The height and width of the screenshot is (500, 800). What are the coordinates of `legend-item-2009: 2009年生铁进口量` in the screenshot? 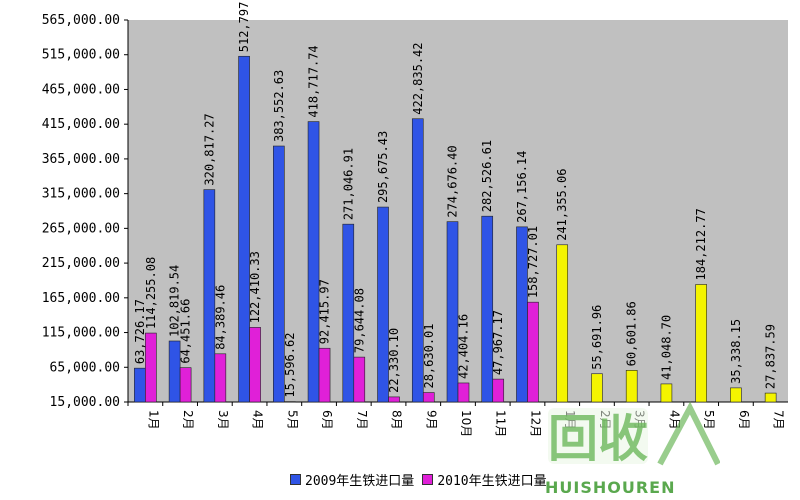 It's located at (352, 479).